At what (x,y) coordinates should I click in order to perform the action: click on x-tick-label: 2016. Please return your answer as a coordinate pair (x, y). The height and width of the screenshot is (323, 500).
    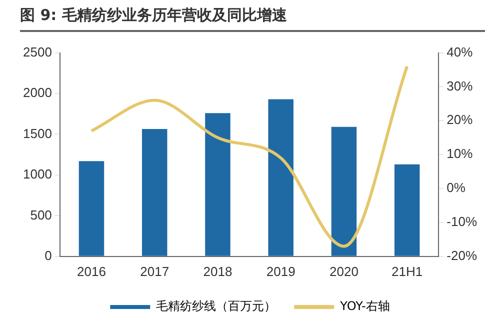
    Looking at the image, I should click on (91, 271).